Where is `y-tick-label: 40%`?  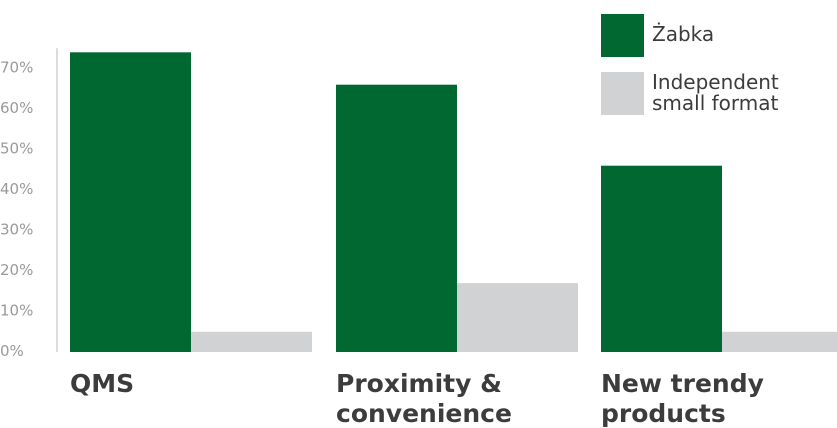 y-tick-label: 40% is located at coordinates (16, 189).